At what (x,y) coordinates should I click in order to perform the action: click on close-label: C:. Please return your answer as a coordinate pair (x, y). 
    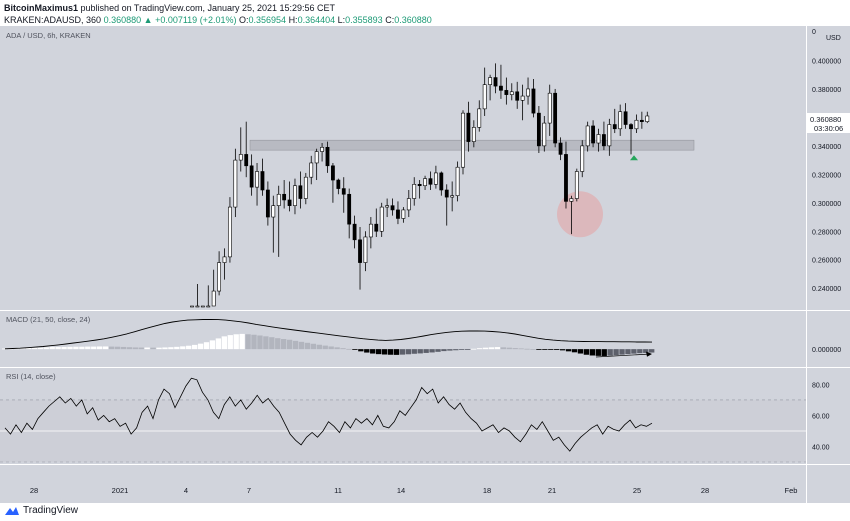
    Looking at the image, I should click on (390, 20).